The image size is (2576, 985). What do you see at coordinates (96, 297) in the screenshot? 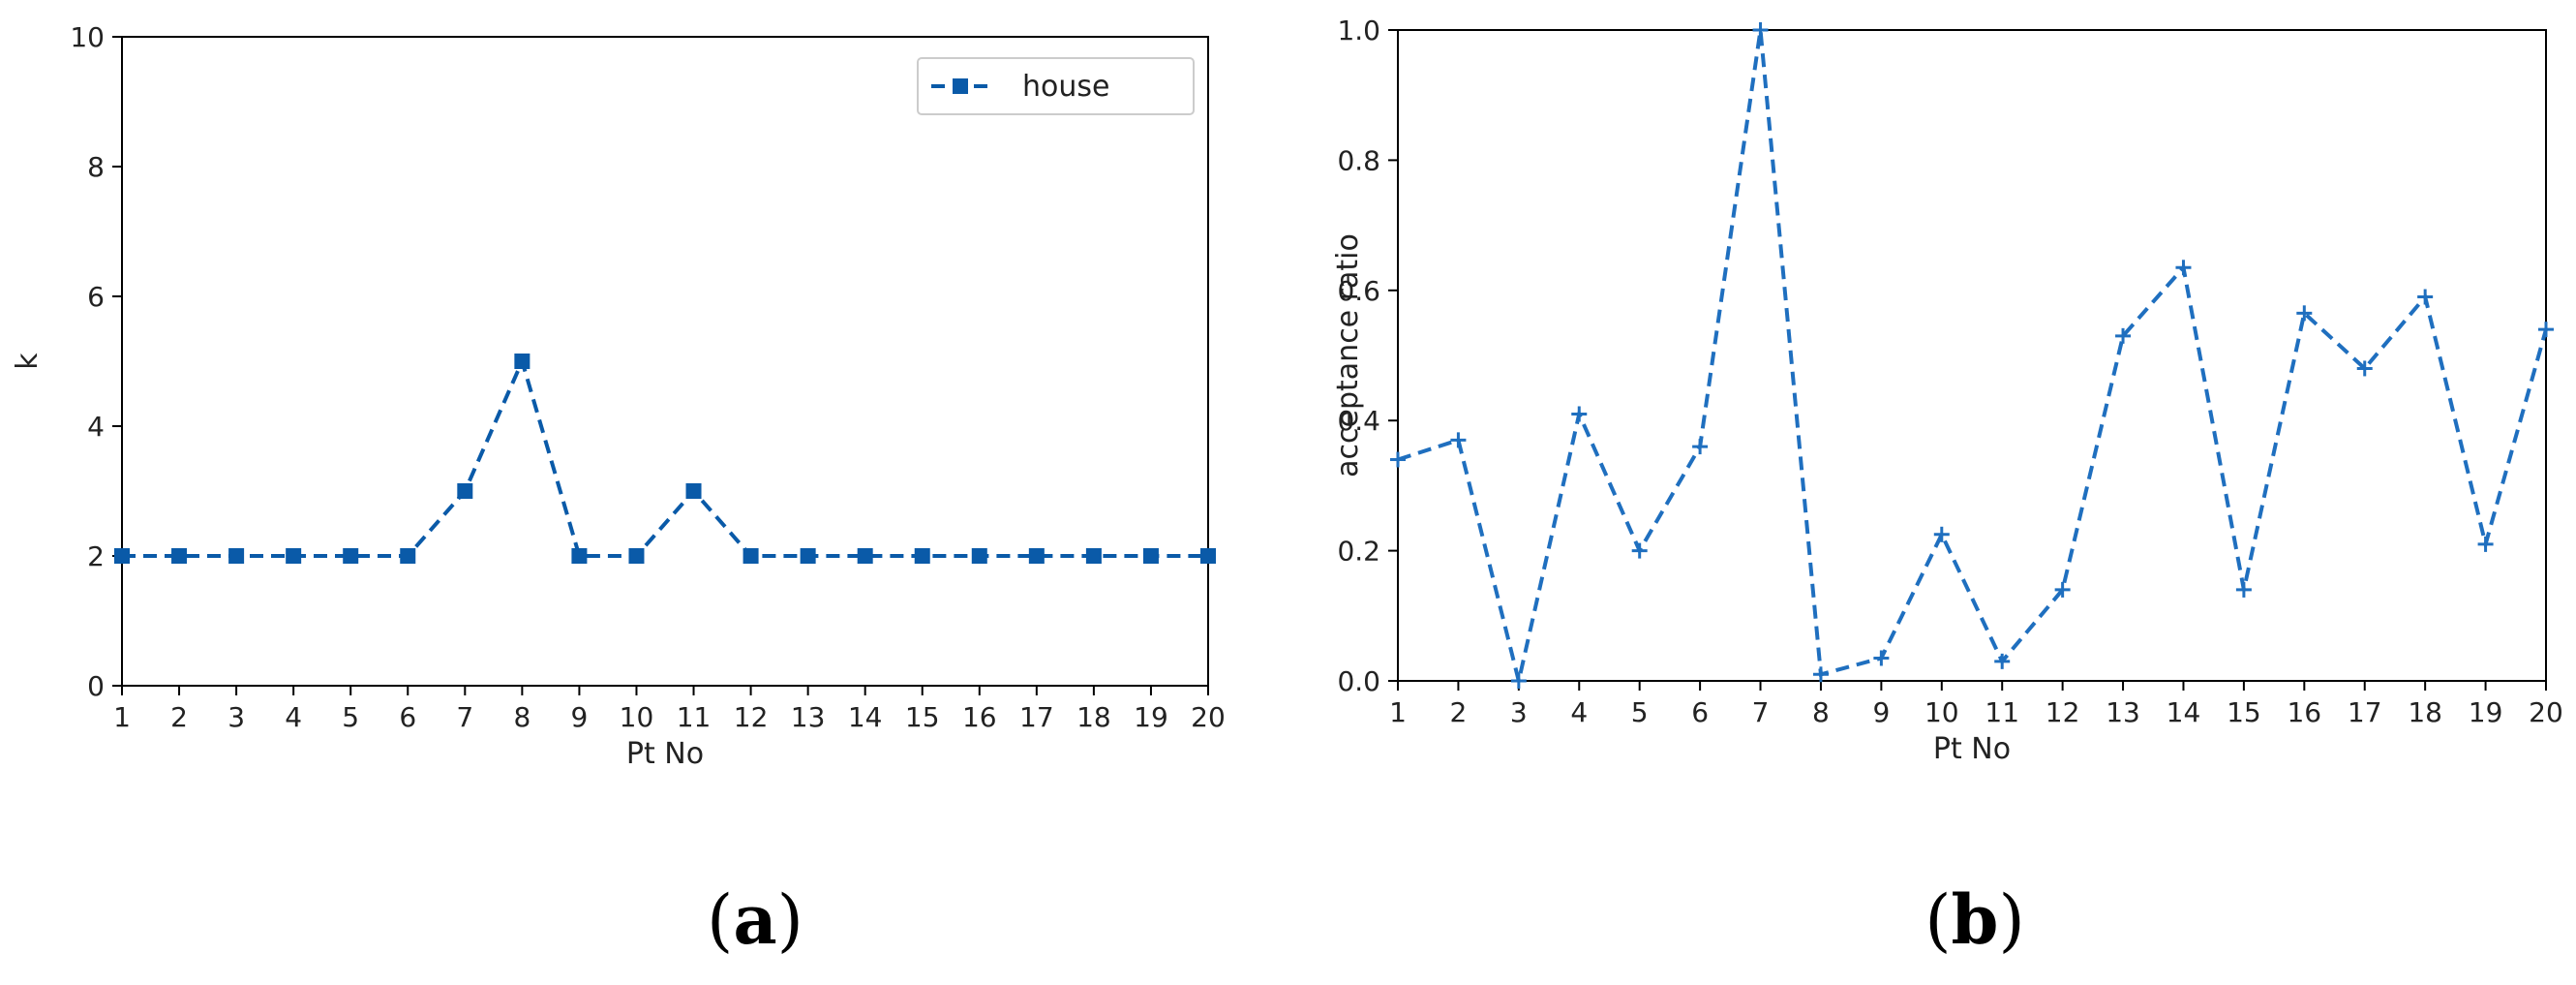
I see `y-tick-label: 6` at bounding box center [96, 297].